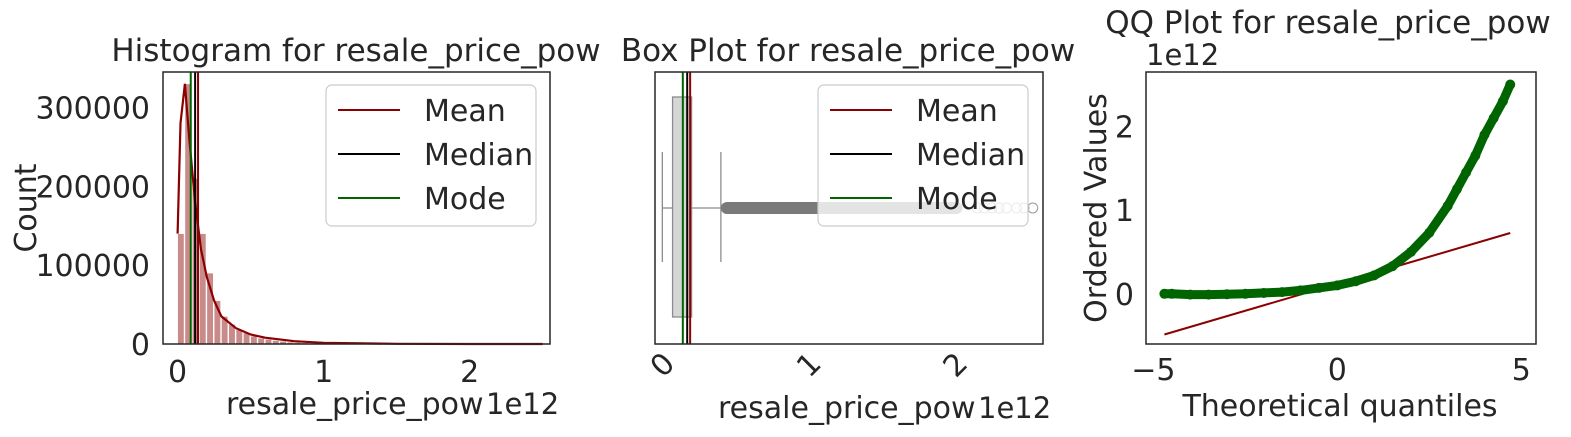 The image size is (1571, 437). Describe the element at coordinates (92, 266) in the screenshot. I see `histogram-y-tick-label: 100000` at that location.